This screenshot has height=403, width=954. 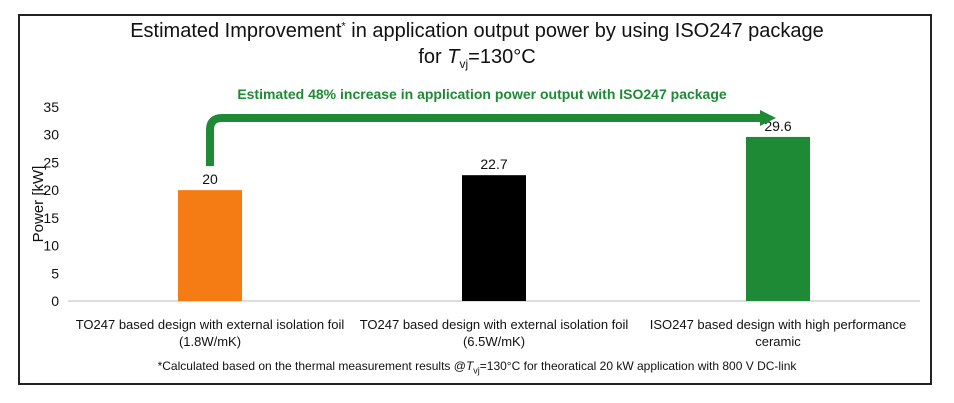 What do you see at coordinates (210, 179) in the screenshot?
I see `bar-value-label: 20` at bounding box center [210, 179].